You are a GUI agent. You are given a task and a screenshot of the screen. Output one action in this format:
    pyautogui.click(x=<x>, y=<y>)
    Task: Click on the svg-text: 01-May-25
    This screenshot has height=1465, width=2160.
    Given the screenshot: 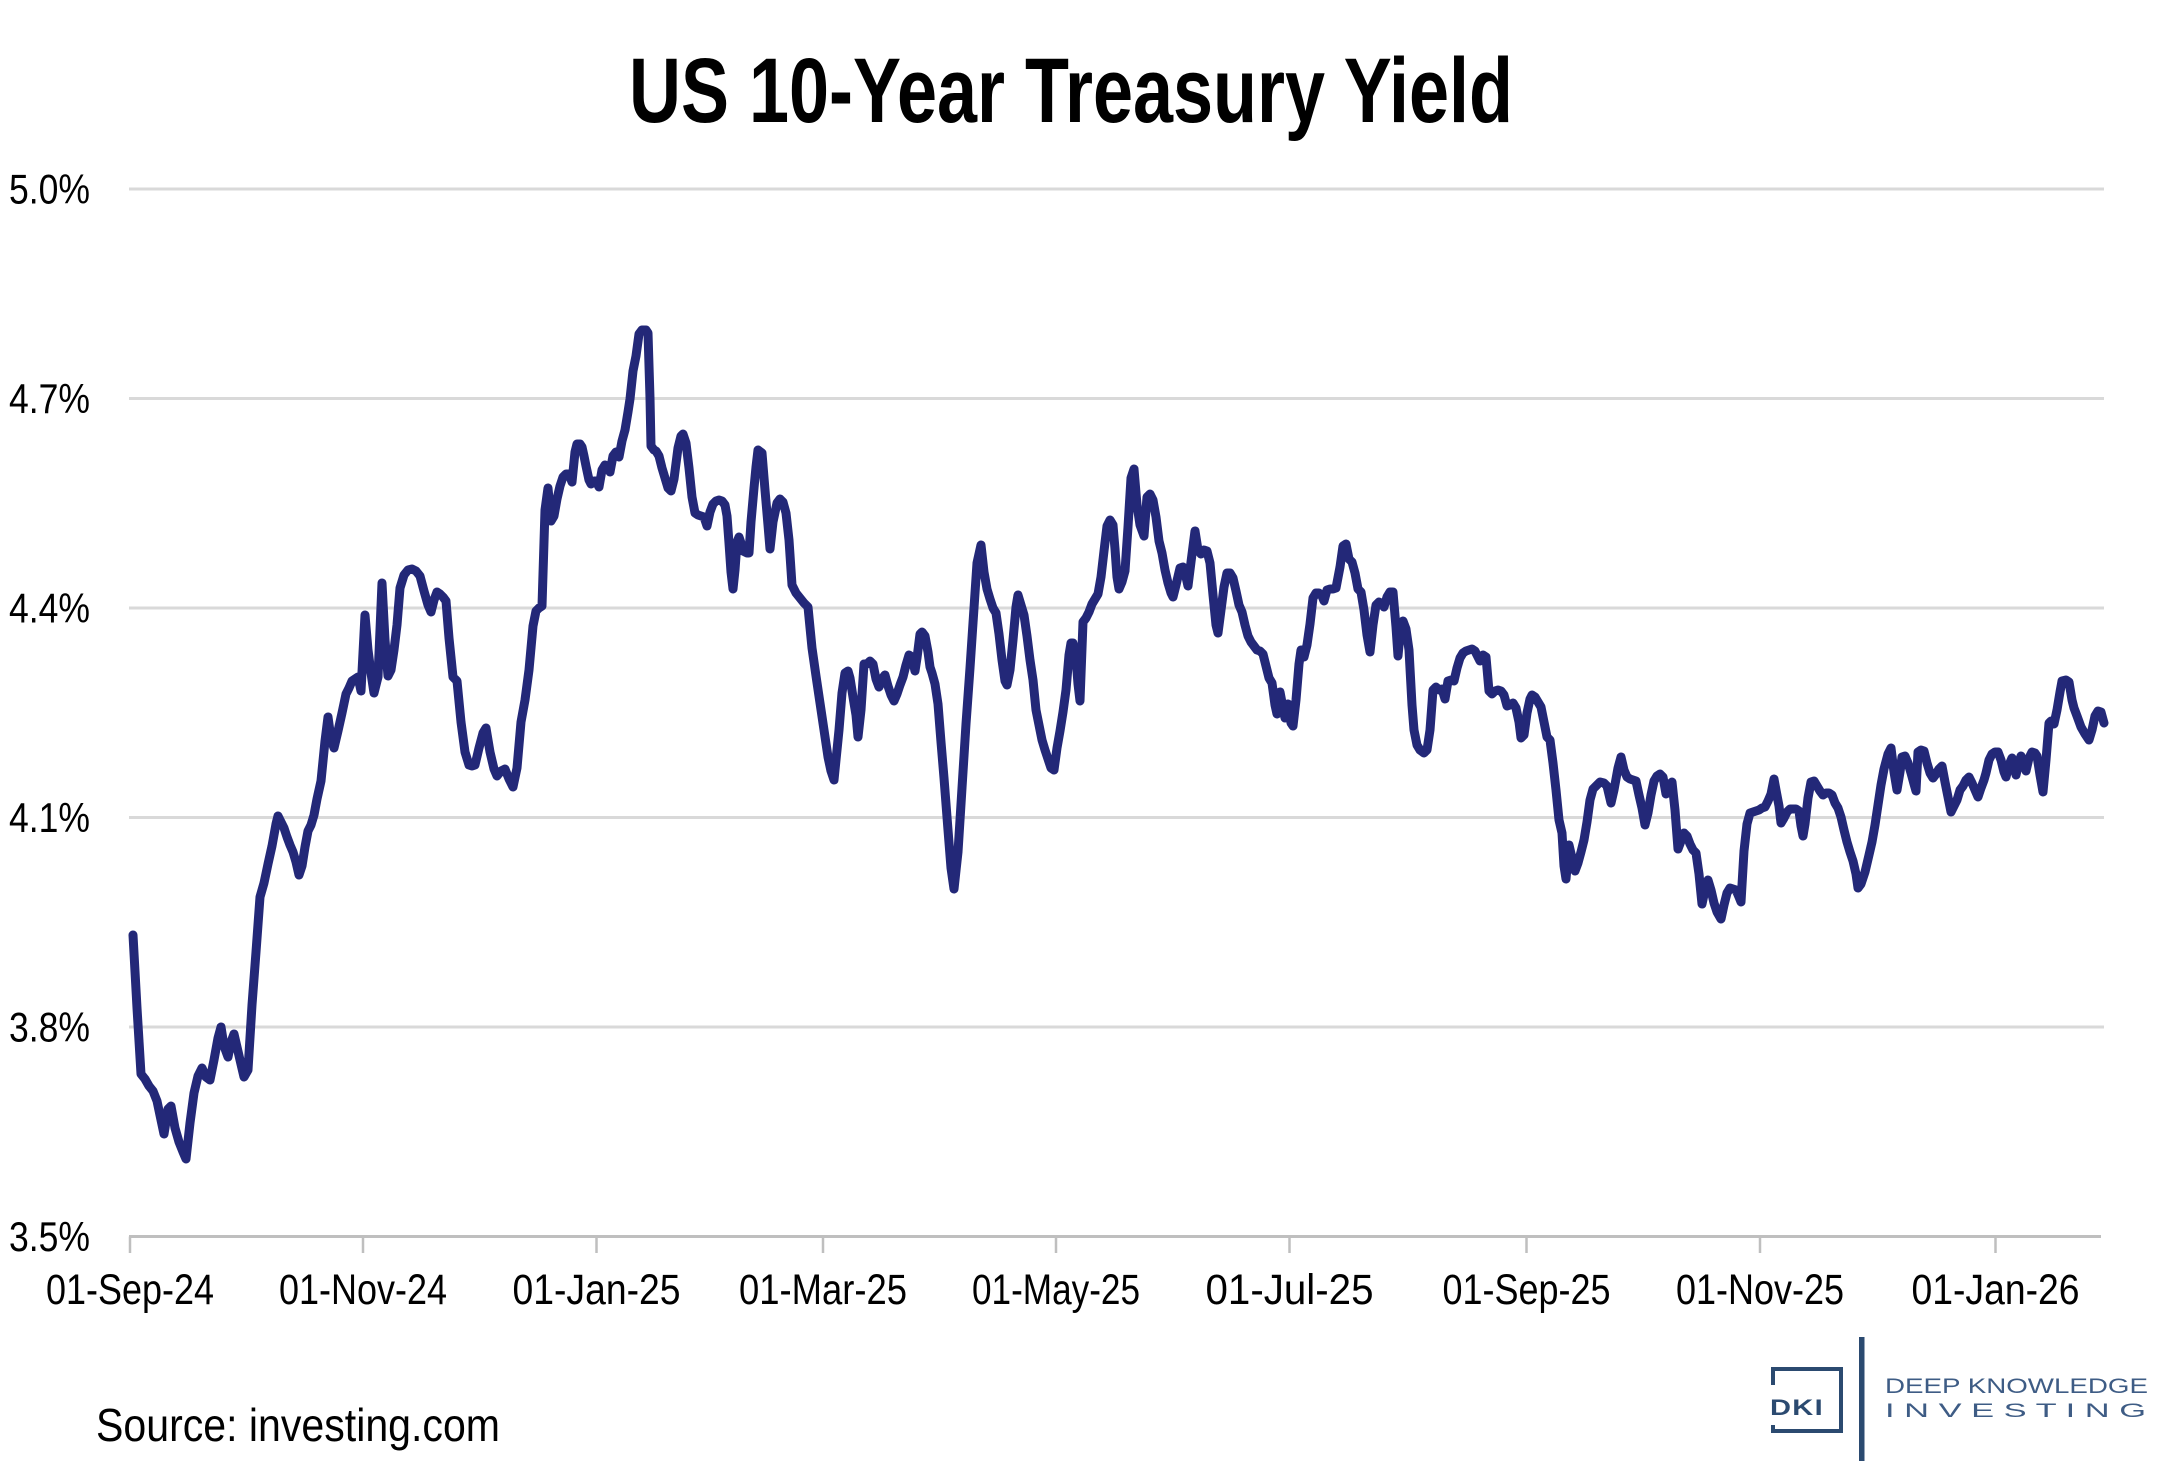 What is the action you would take?
    pyautogui.click(x=1056, y=1290)
    